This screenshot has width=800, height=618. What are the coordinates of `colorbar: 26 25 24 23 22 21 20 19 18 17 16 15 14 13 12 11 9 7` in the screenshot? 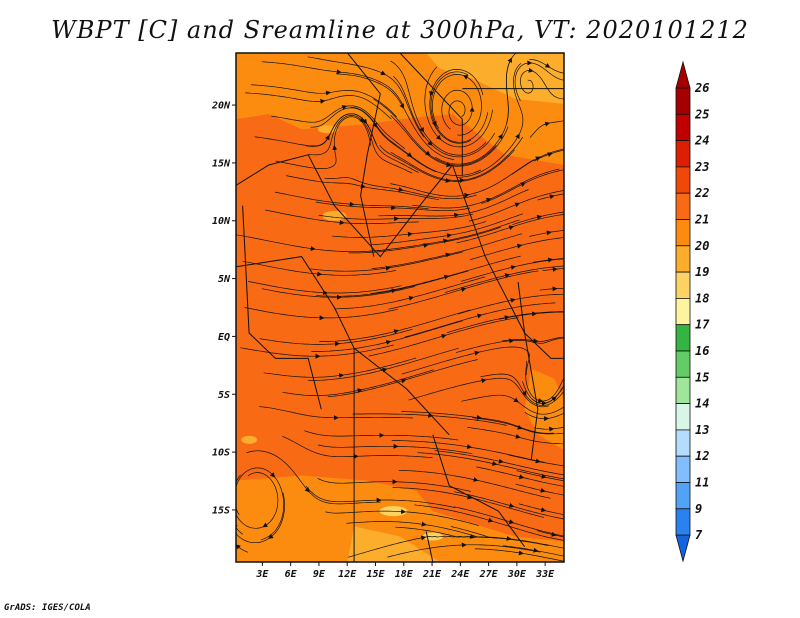 It's located at (692, 311).